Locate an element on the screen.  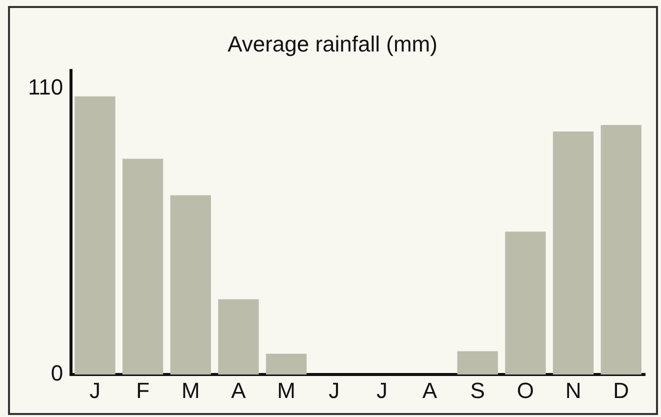
x-tick-label: S is located at coordinates (477, 390).